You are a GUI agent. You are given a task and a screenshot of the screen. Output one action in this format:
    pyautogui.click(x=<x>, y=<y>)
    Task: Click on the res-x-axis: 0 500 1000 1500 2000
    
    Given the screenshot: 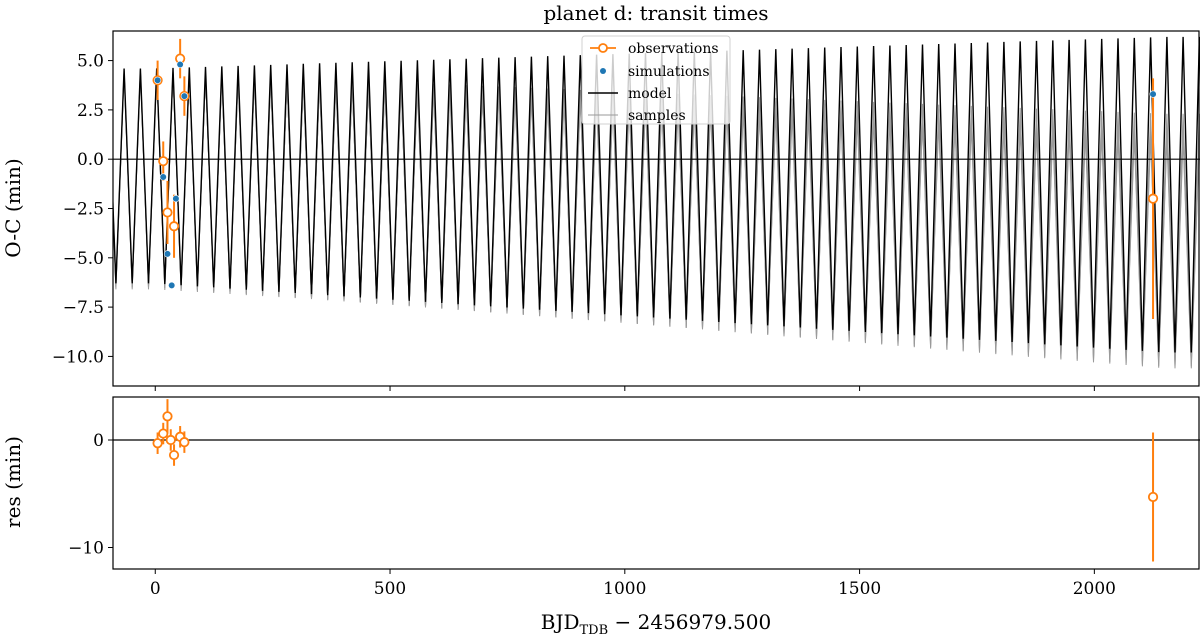 What is the action you would take?
    pyautogui.click(x=633, y=584)
    